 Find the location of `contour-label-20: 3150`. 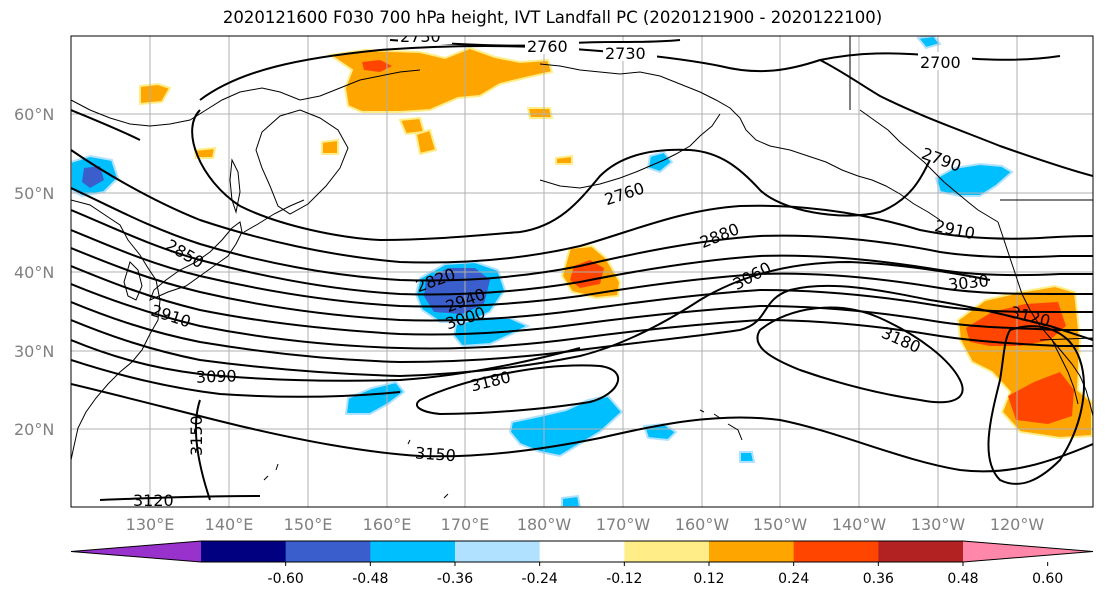

contour-label-20: 3150 is located at coordinates (435, 454).